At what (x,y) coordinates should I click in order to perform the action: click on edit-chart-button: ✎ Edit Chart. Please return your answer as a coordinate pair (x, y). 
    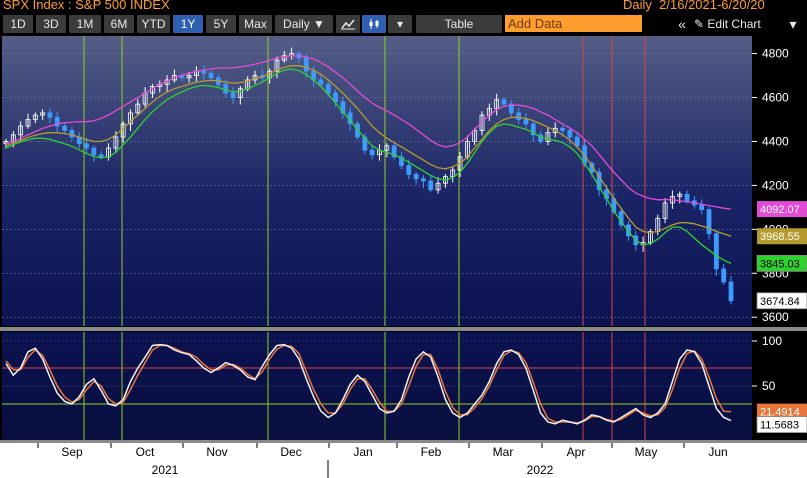
    Looking at the image, I should click on (736, 24).